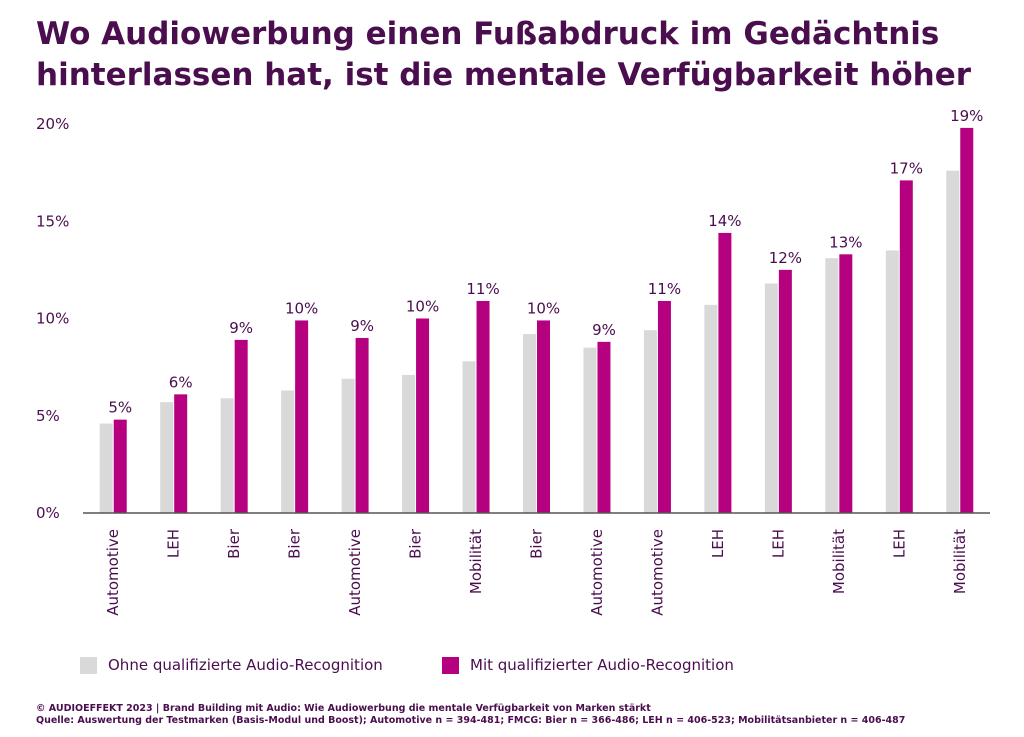  What do you see at coordinates (845, 242) in the screenshot?
I see `data-label-13: 13%` at bounding box center [845, 242].